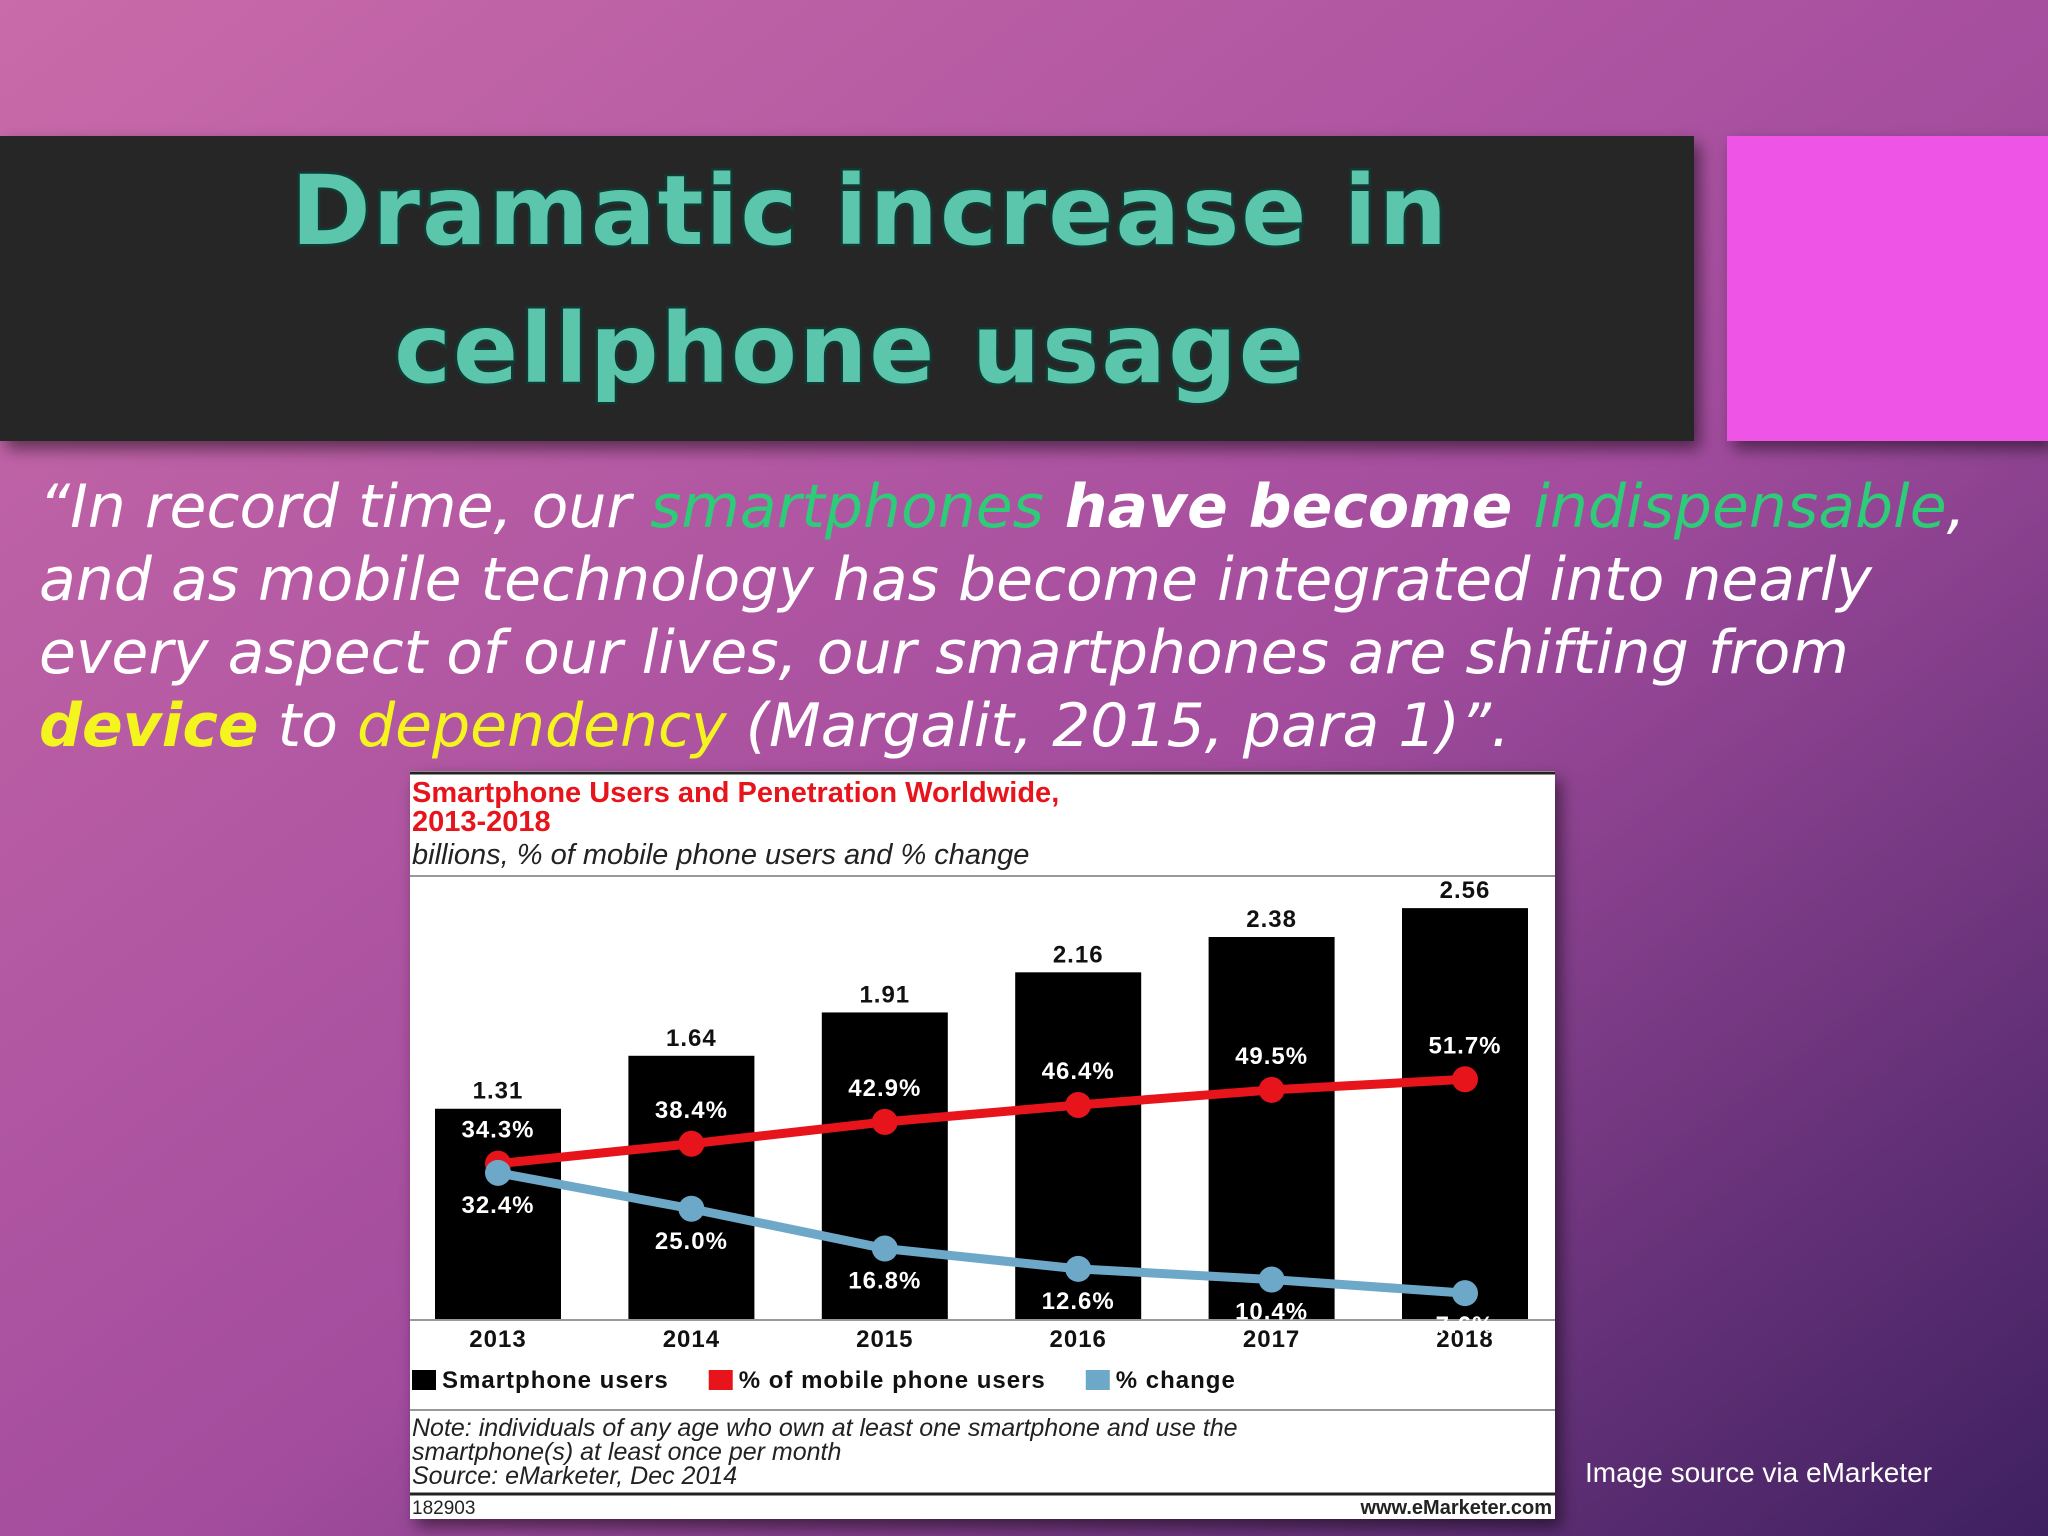 The width and height of the screenshot is (2048, 1536). I want to click on chart-note: smartphone(s) at least once per month, so click(626, 1452).